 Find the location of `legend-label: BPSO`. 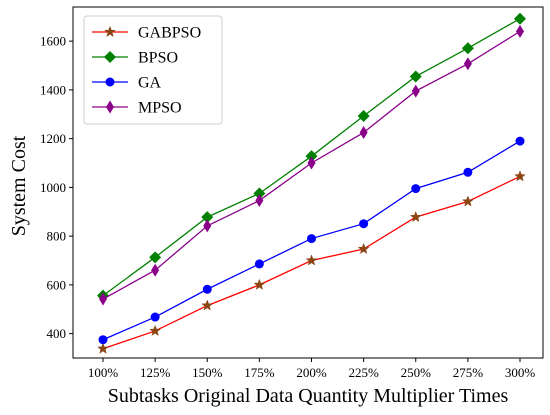

legend-label: BPSO is located at coordinates (158, 58).